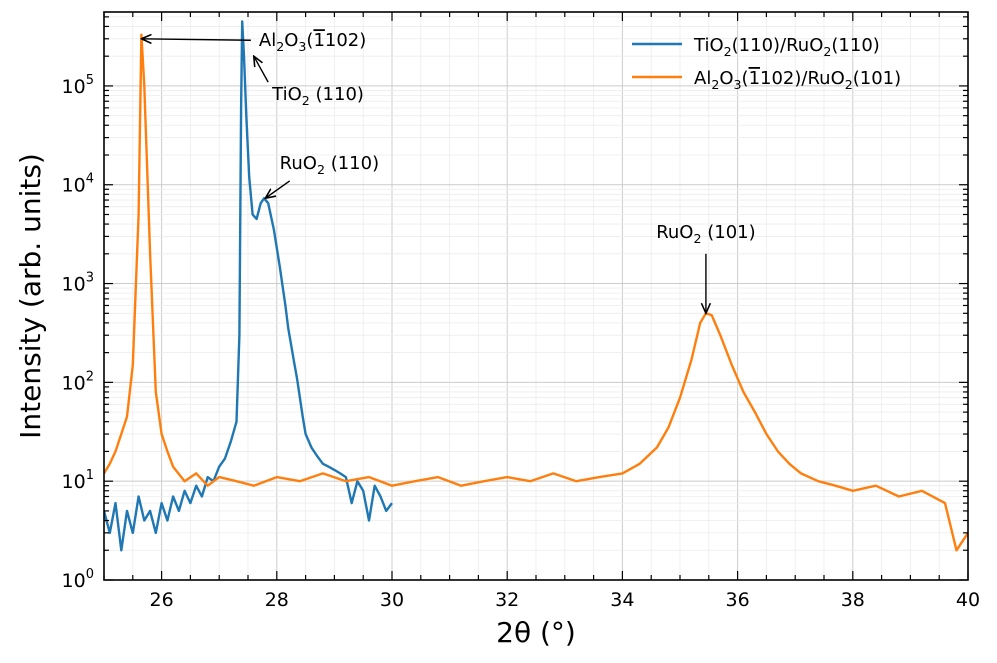 The width and height of the screenshot is (997, 663). What do you see at coordinates (317, 96) in the screenshot?
I see `annotation-tio2: TiO2 (110)` at bounding box center [317, 96].